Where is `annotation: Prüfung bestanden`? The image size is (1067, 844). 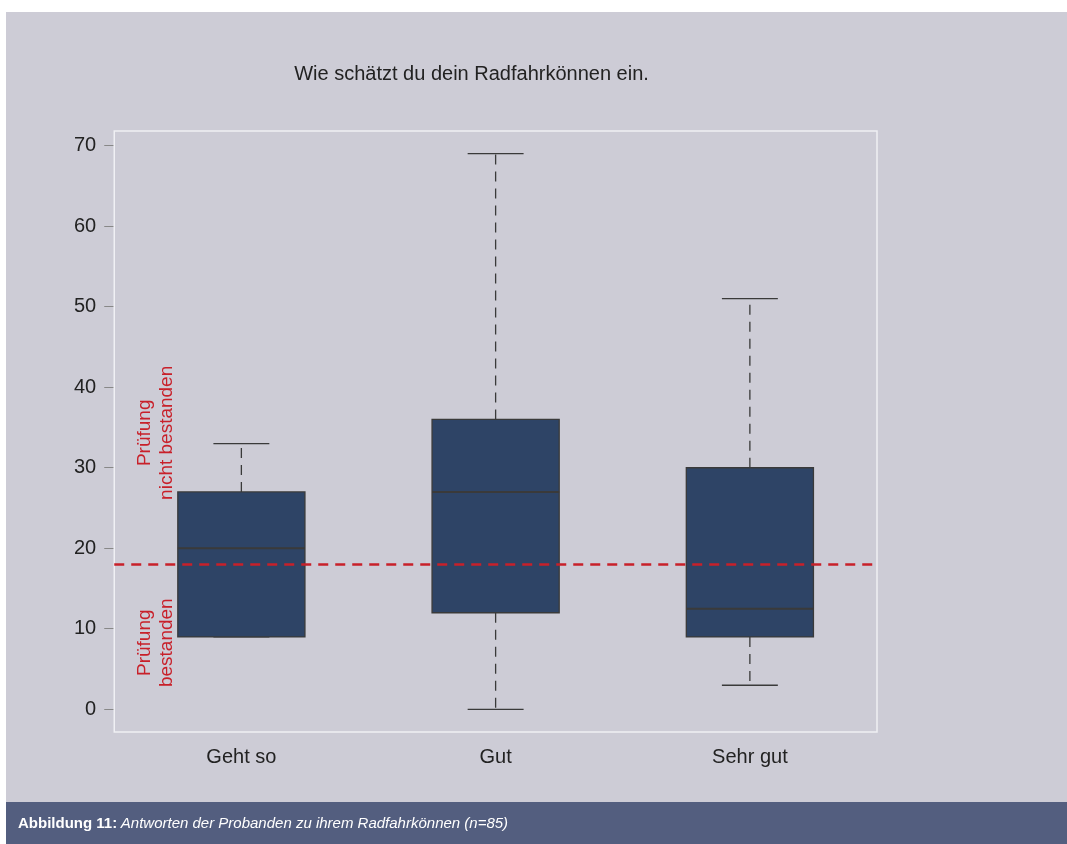 annotation: Prüfung bestanden is located at coordinates (155, 643).